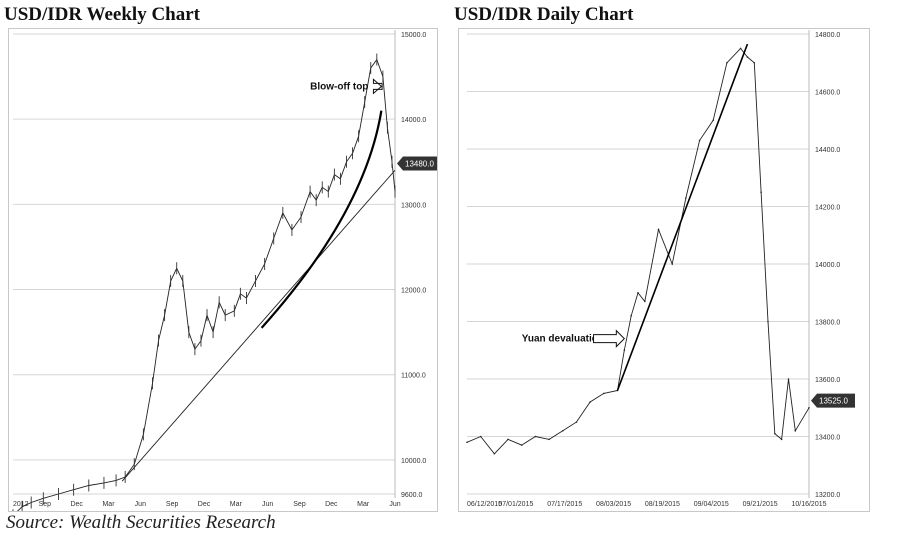 The width and height of the screenshot is (897, 537). I want to click on y-tick-label: 13600.0, so click(827, 380).